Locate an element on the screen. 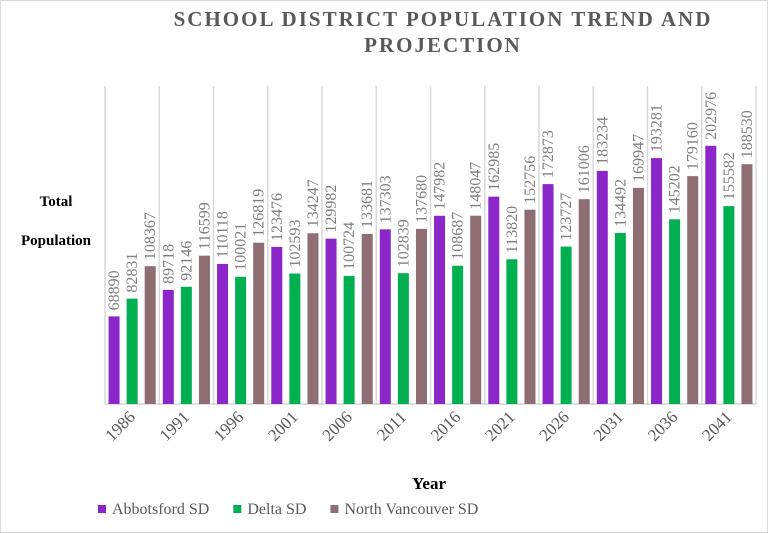  legend-entry: Abbotsford SD is located at coordinates (160, 509).